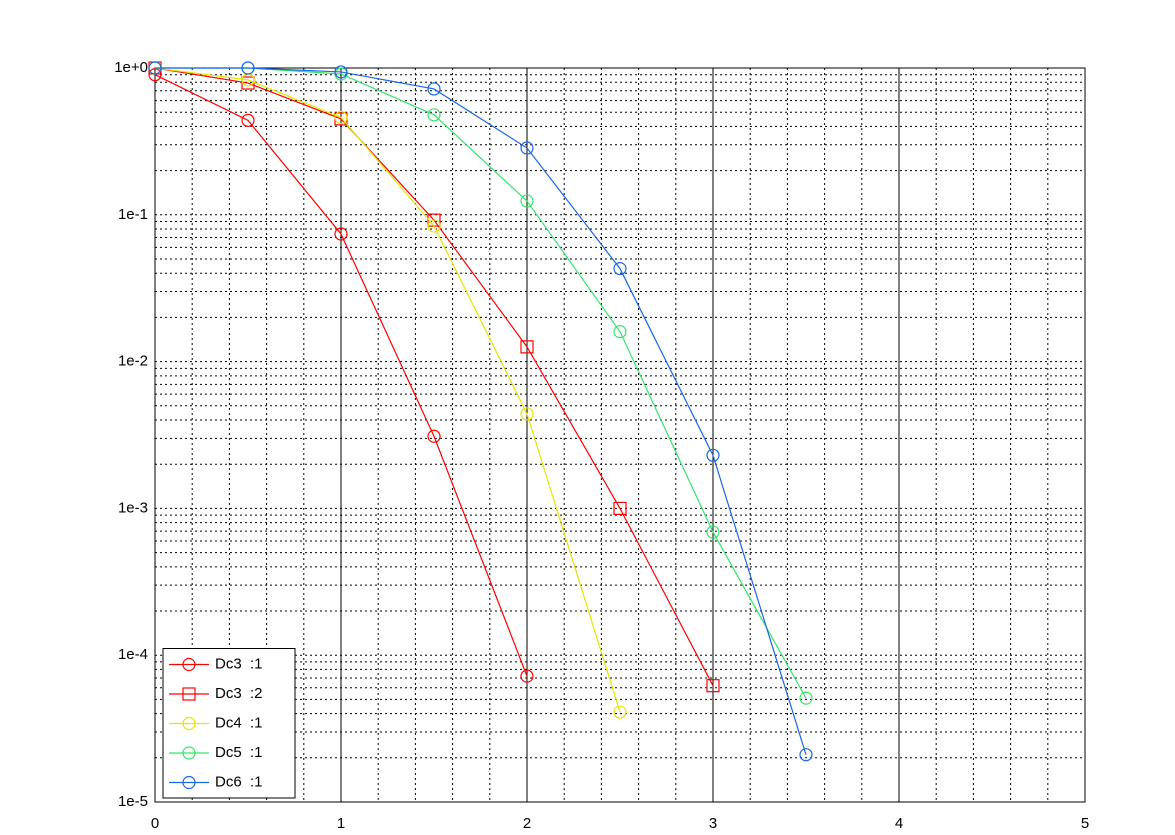  I want to click on legend: Dc3 :1 Dc3 :2 Dc4 :1 Dc5 :1 Dc6 :1, so click(229, 723).